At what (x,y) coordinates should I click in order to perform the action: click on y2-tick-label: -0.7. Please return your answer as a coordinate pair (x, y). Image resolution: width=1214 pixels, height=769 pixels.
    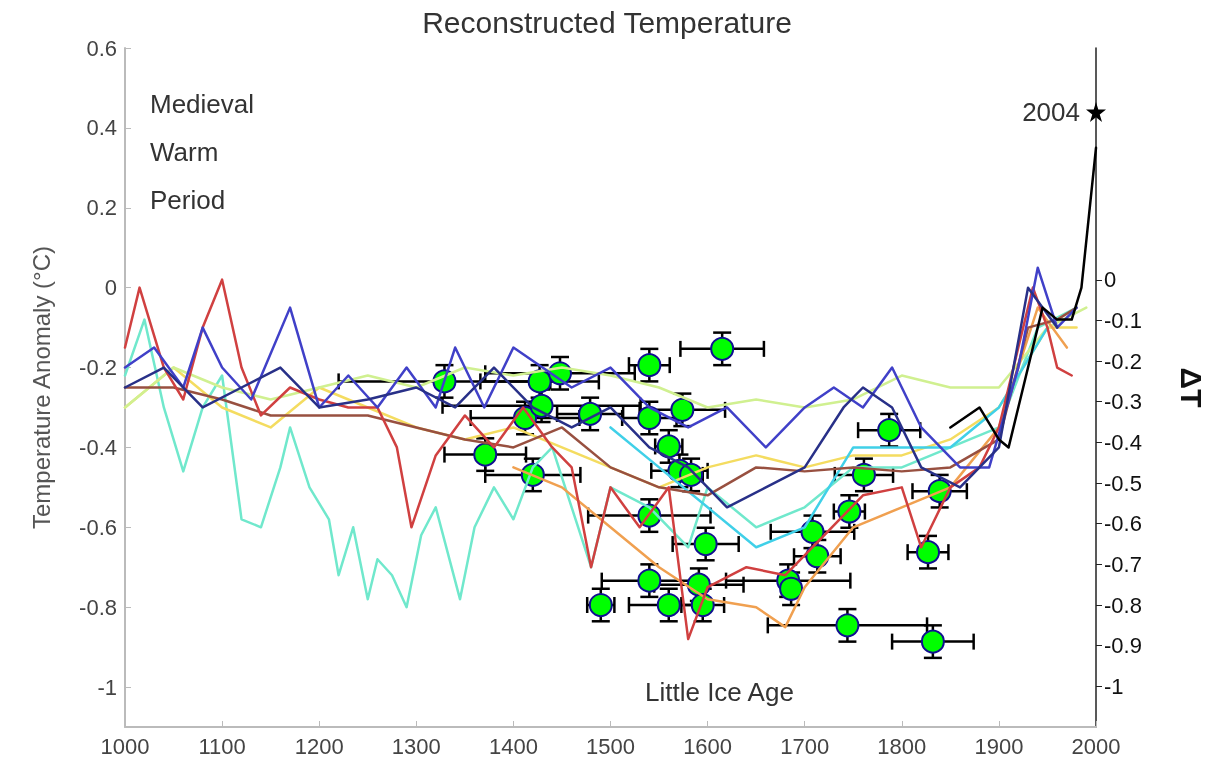
    Looking at the image, I should click on (1123, 564).